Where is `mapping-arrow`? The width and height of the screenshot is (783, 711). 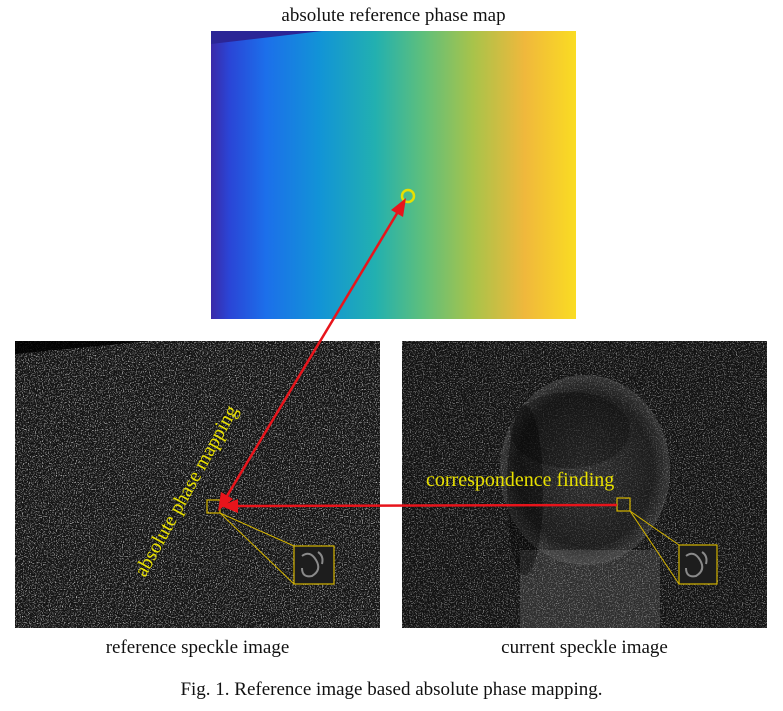
mapping-arrow is located at coordinates (312, 354).